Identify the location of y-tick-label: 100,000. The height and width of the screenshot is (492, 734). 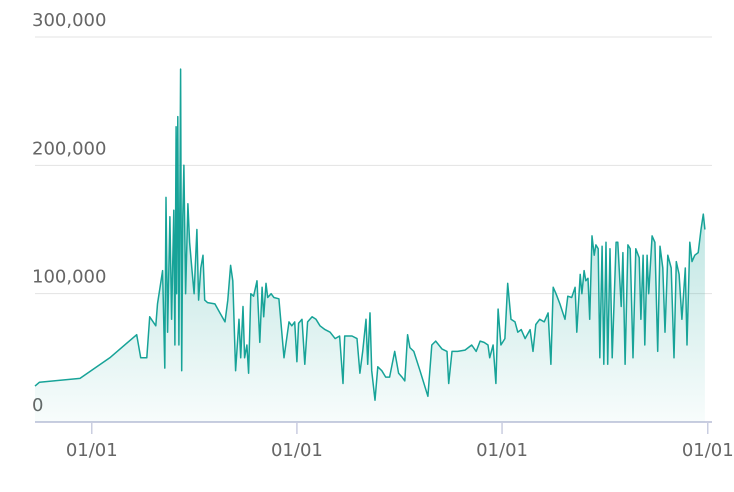
(69, 277).